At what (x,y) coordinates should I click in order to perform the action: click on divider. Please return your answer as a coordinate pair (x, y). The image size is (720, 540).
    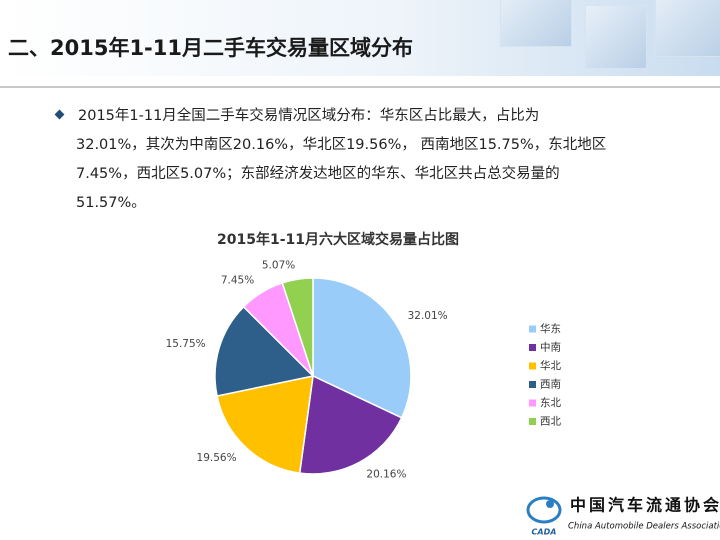
    Looking at the image, I should click on (360, 87).